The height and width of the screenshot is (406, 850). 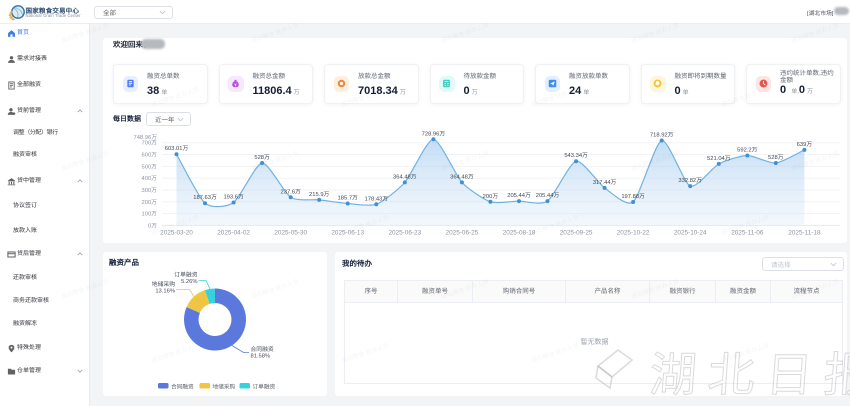 What do you see at coordinates (690, 233) in the screenshot?
I see `svg-text: 2025-10-24` at bounding box center [690, 233].